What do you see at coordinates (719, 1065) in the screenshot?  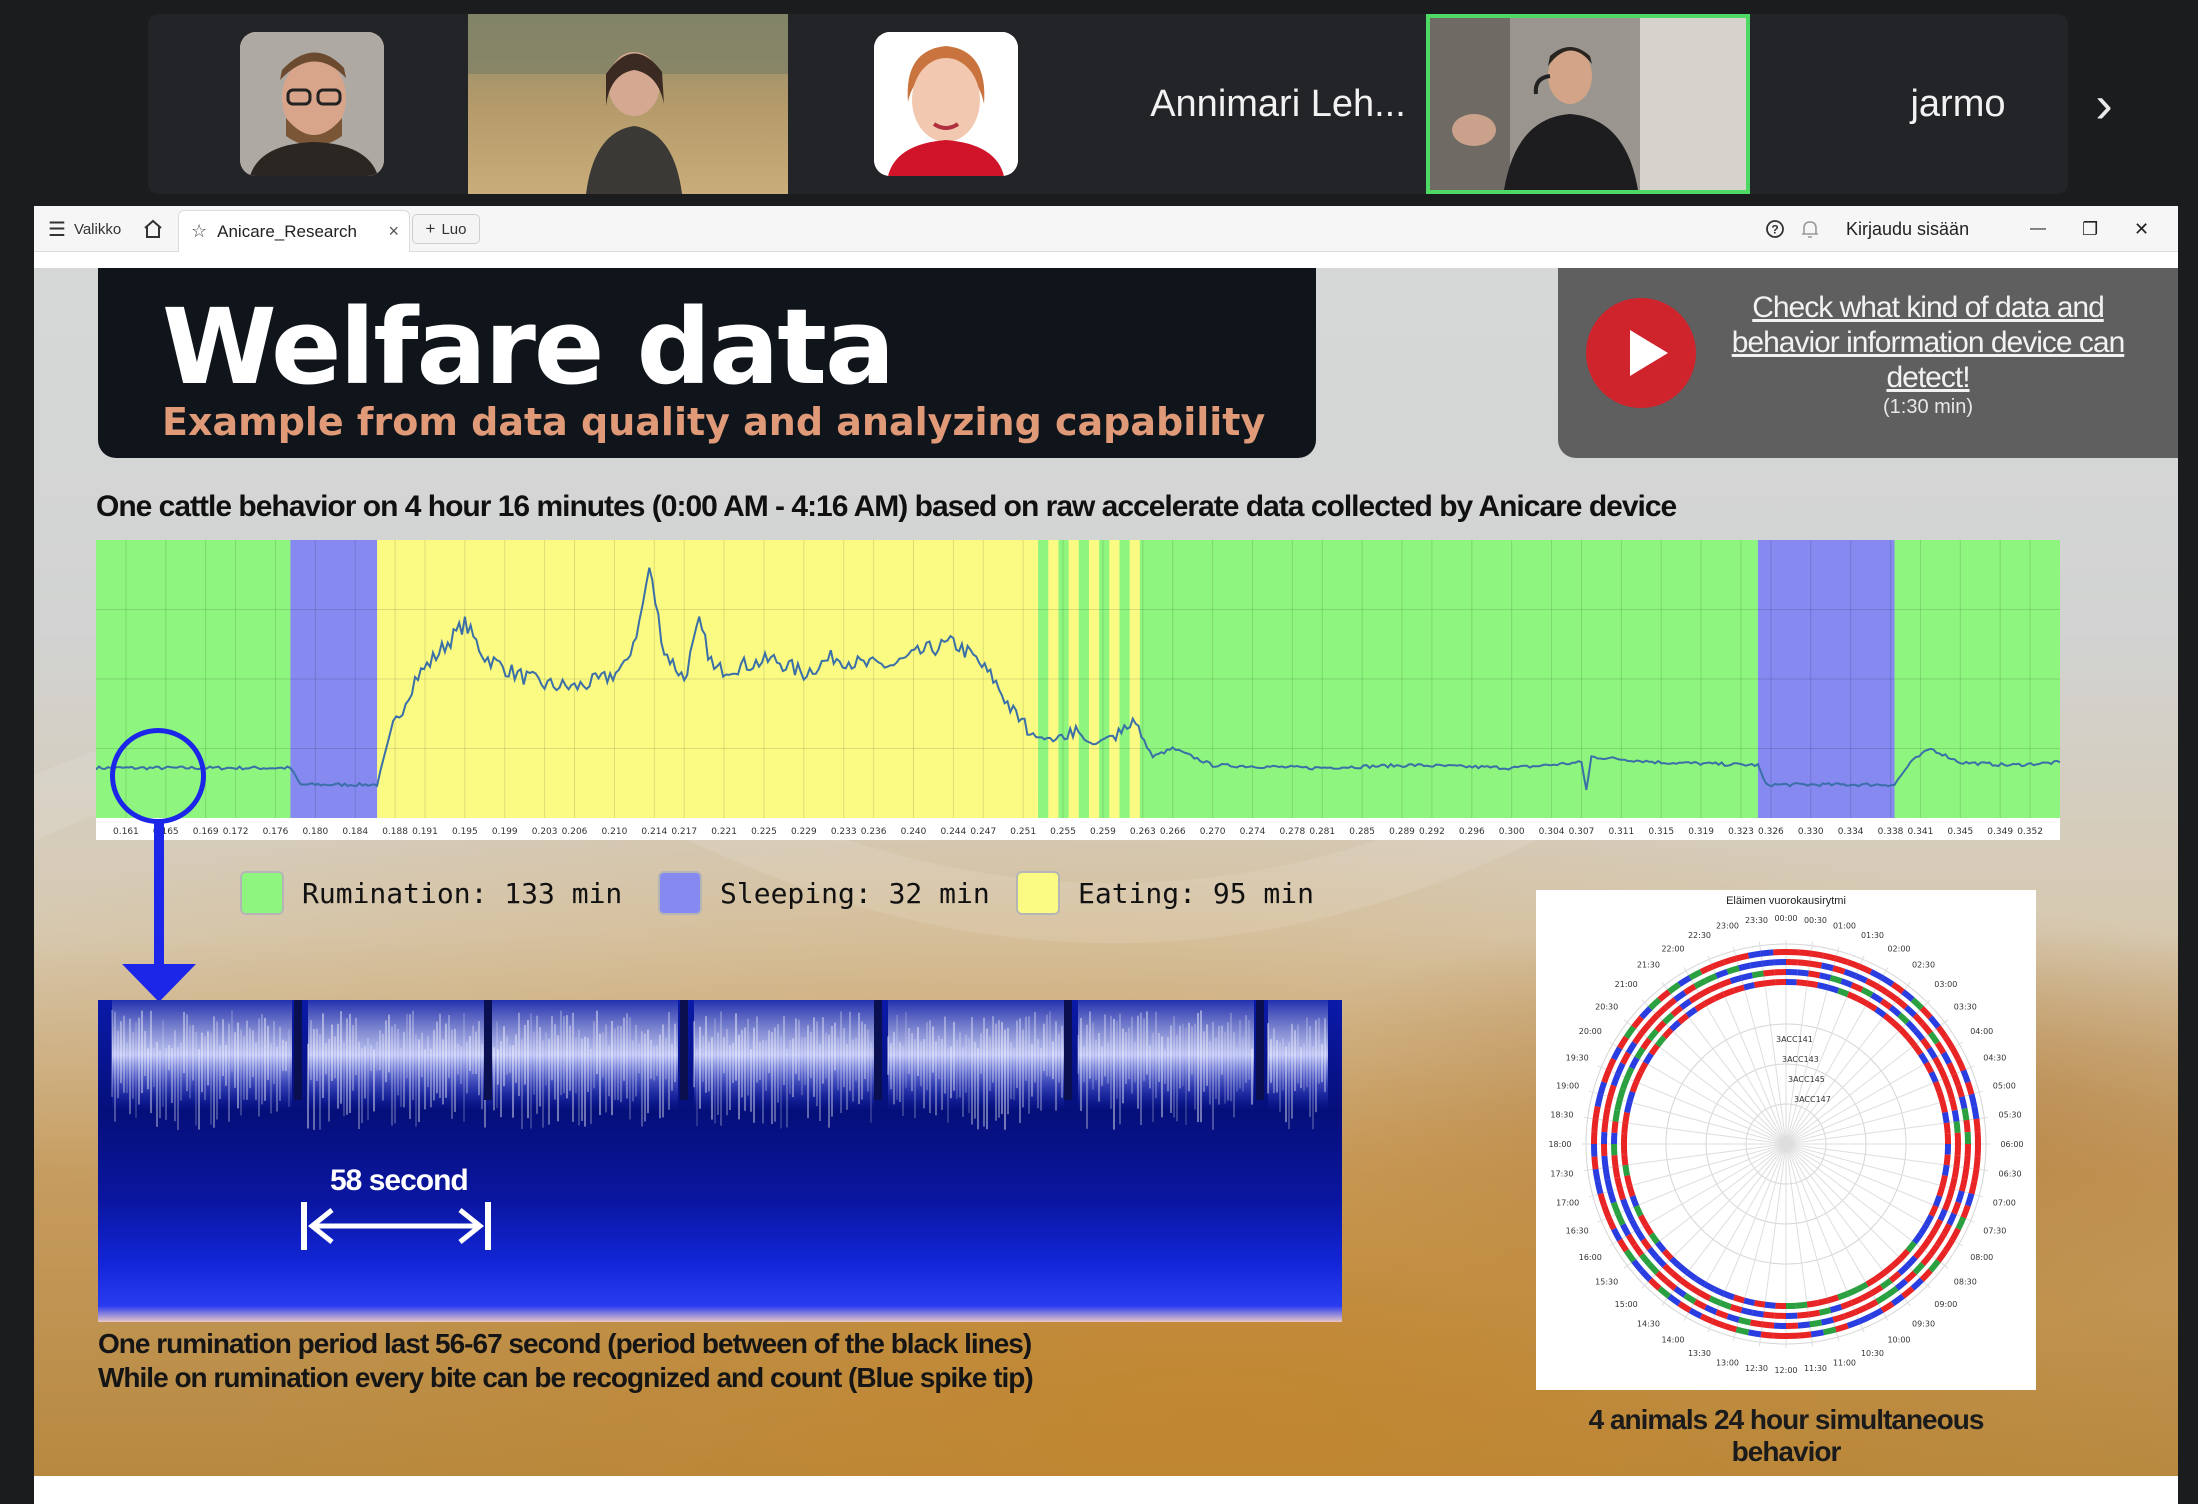 I see `rumination-bursts` at bounding box center [719, 1065].